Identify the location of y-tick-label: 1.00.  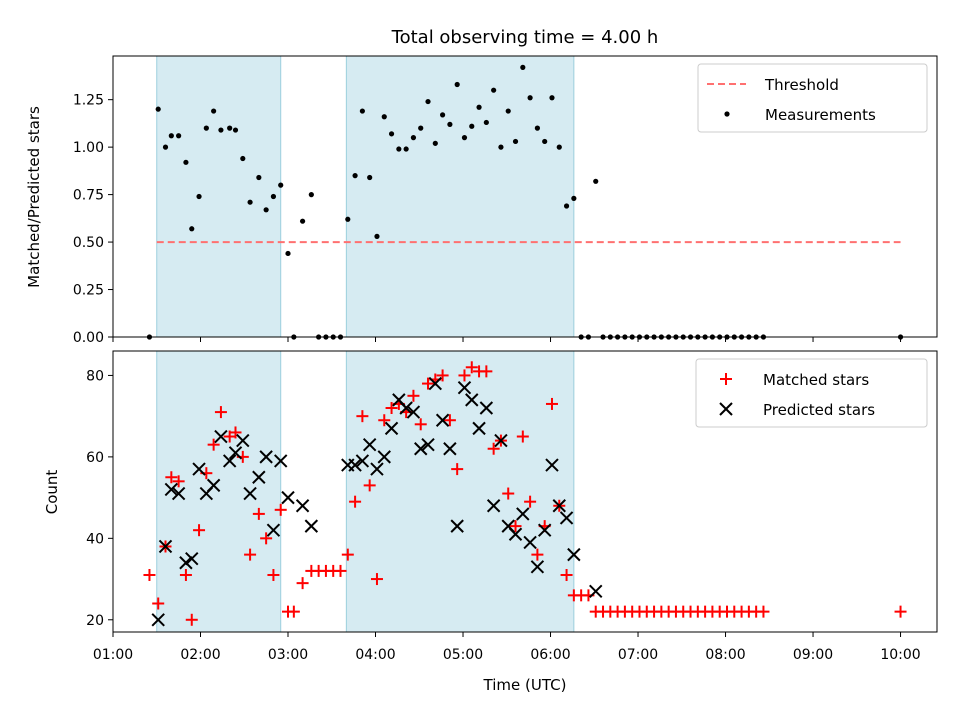
(88, 148).